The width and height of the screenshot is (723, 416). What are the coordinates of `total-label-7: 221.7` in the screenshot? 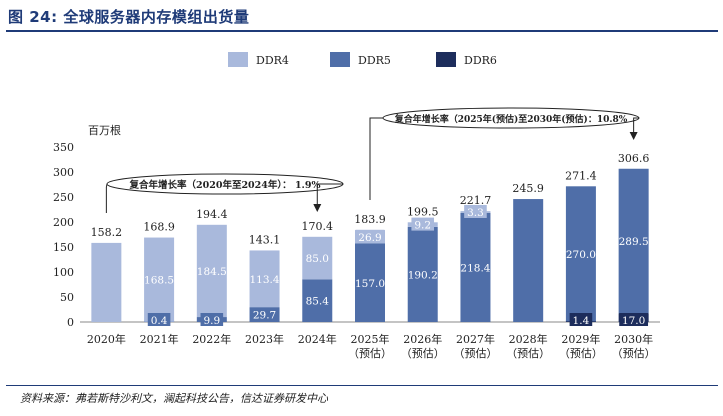 It's located at (476, 200).